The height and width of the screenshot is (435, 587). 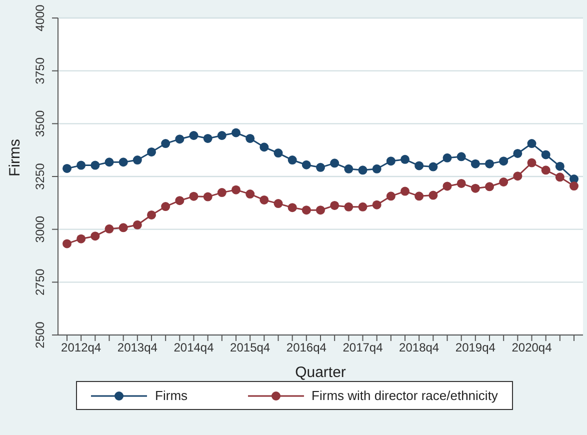 What do you see at coordinates (40, 18) in the screenshot?
I see `y-tick-label: 4000` at bounding box center [40, 18].